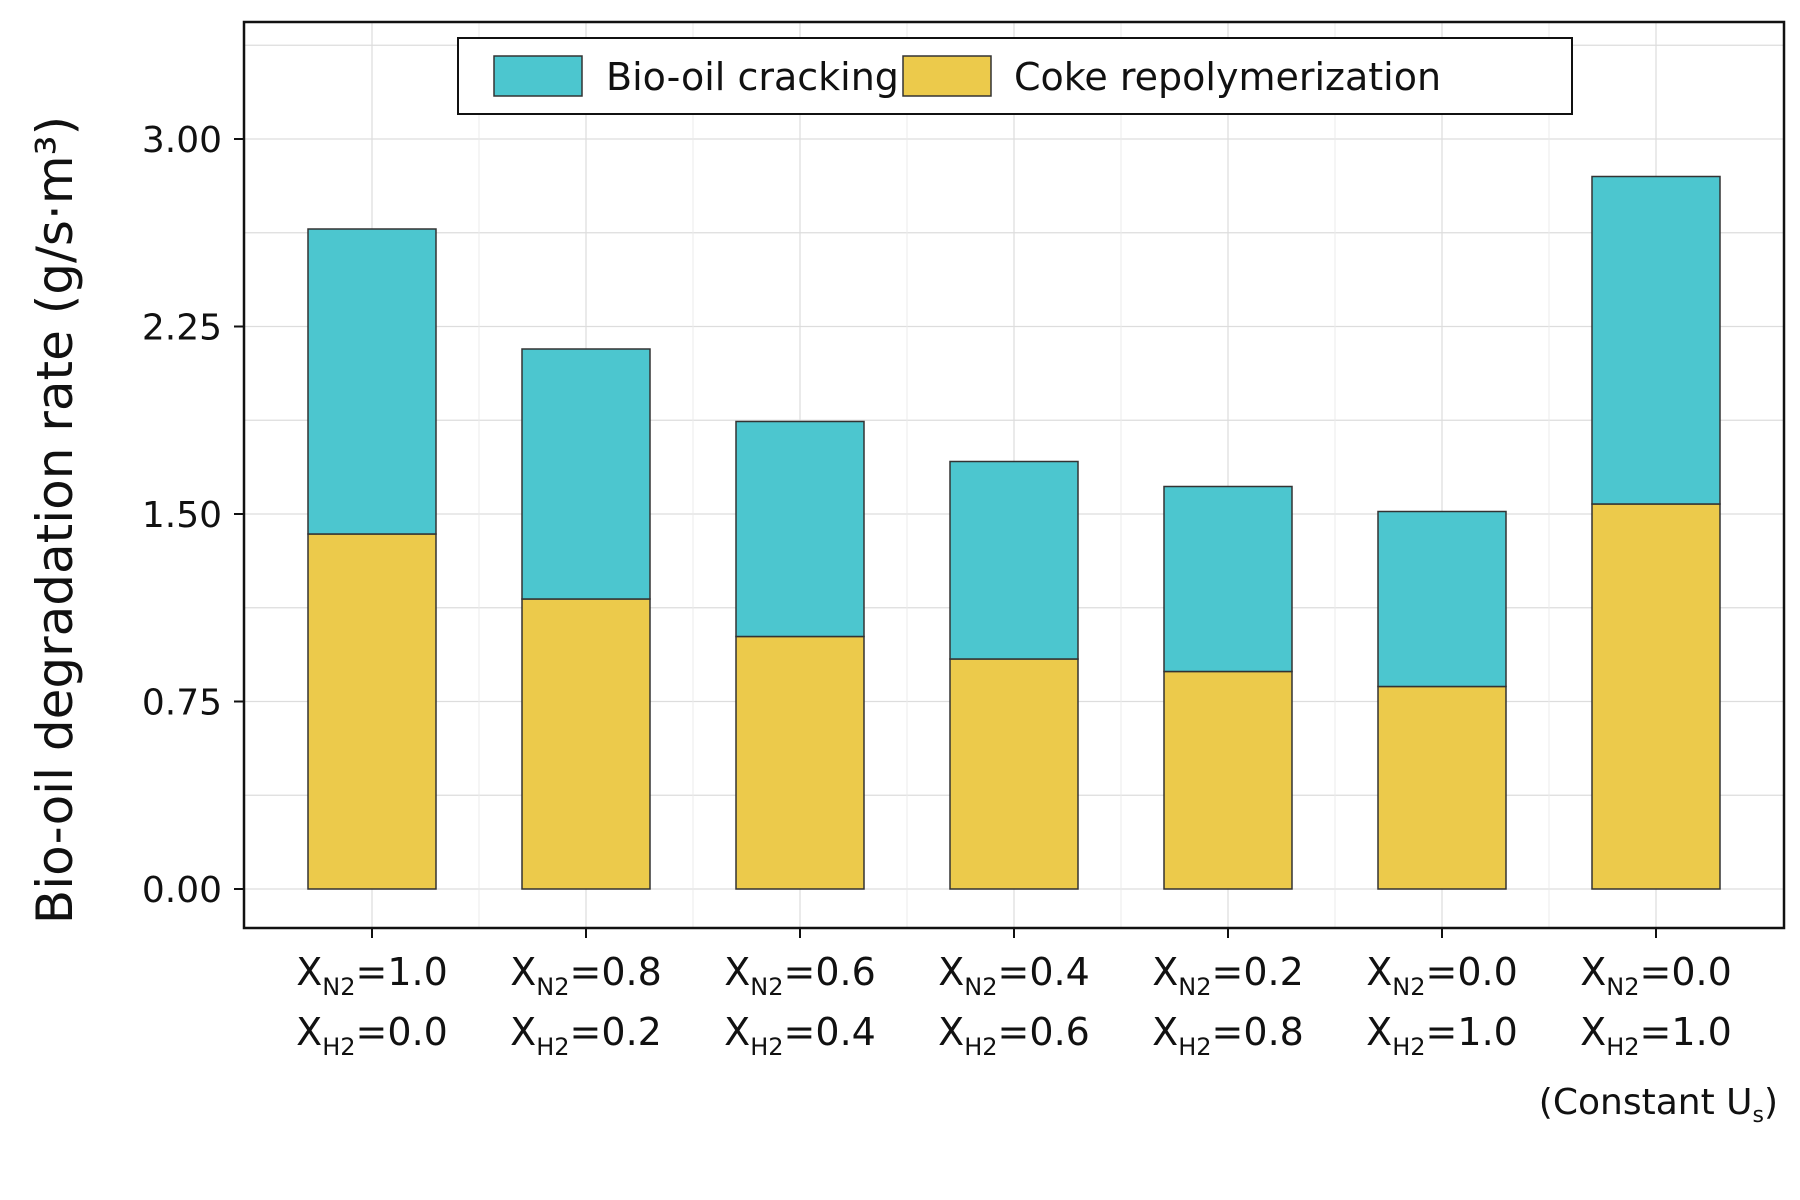 This screenshot has height=1200, width=1800. What do you see at coordinates (1227, 77) in the screenshot?
I see `legend-label: Coke repolymerization` at bounding box center [1227, 77].